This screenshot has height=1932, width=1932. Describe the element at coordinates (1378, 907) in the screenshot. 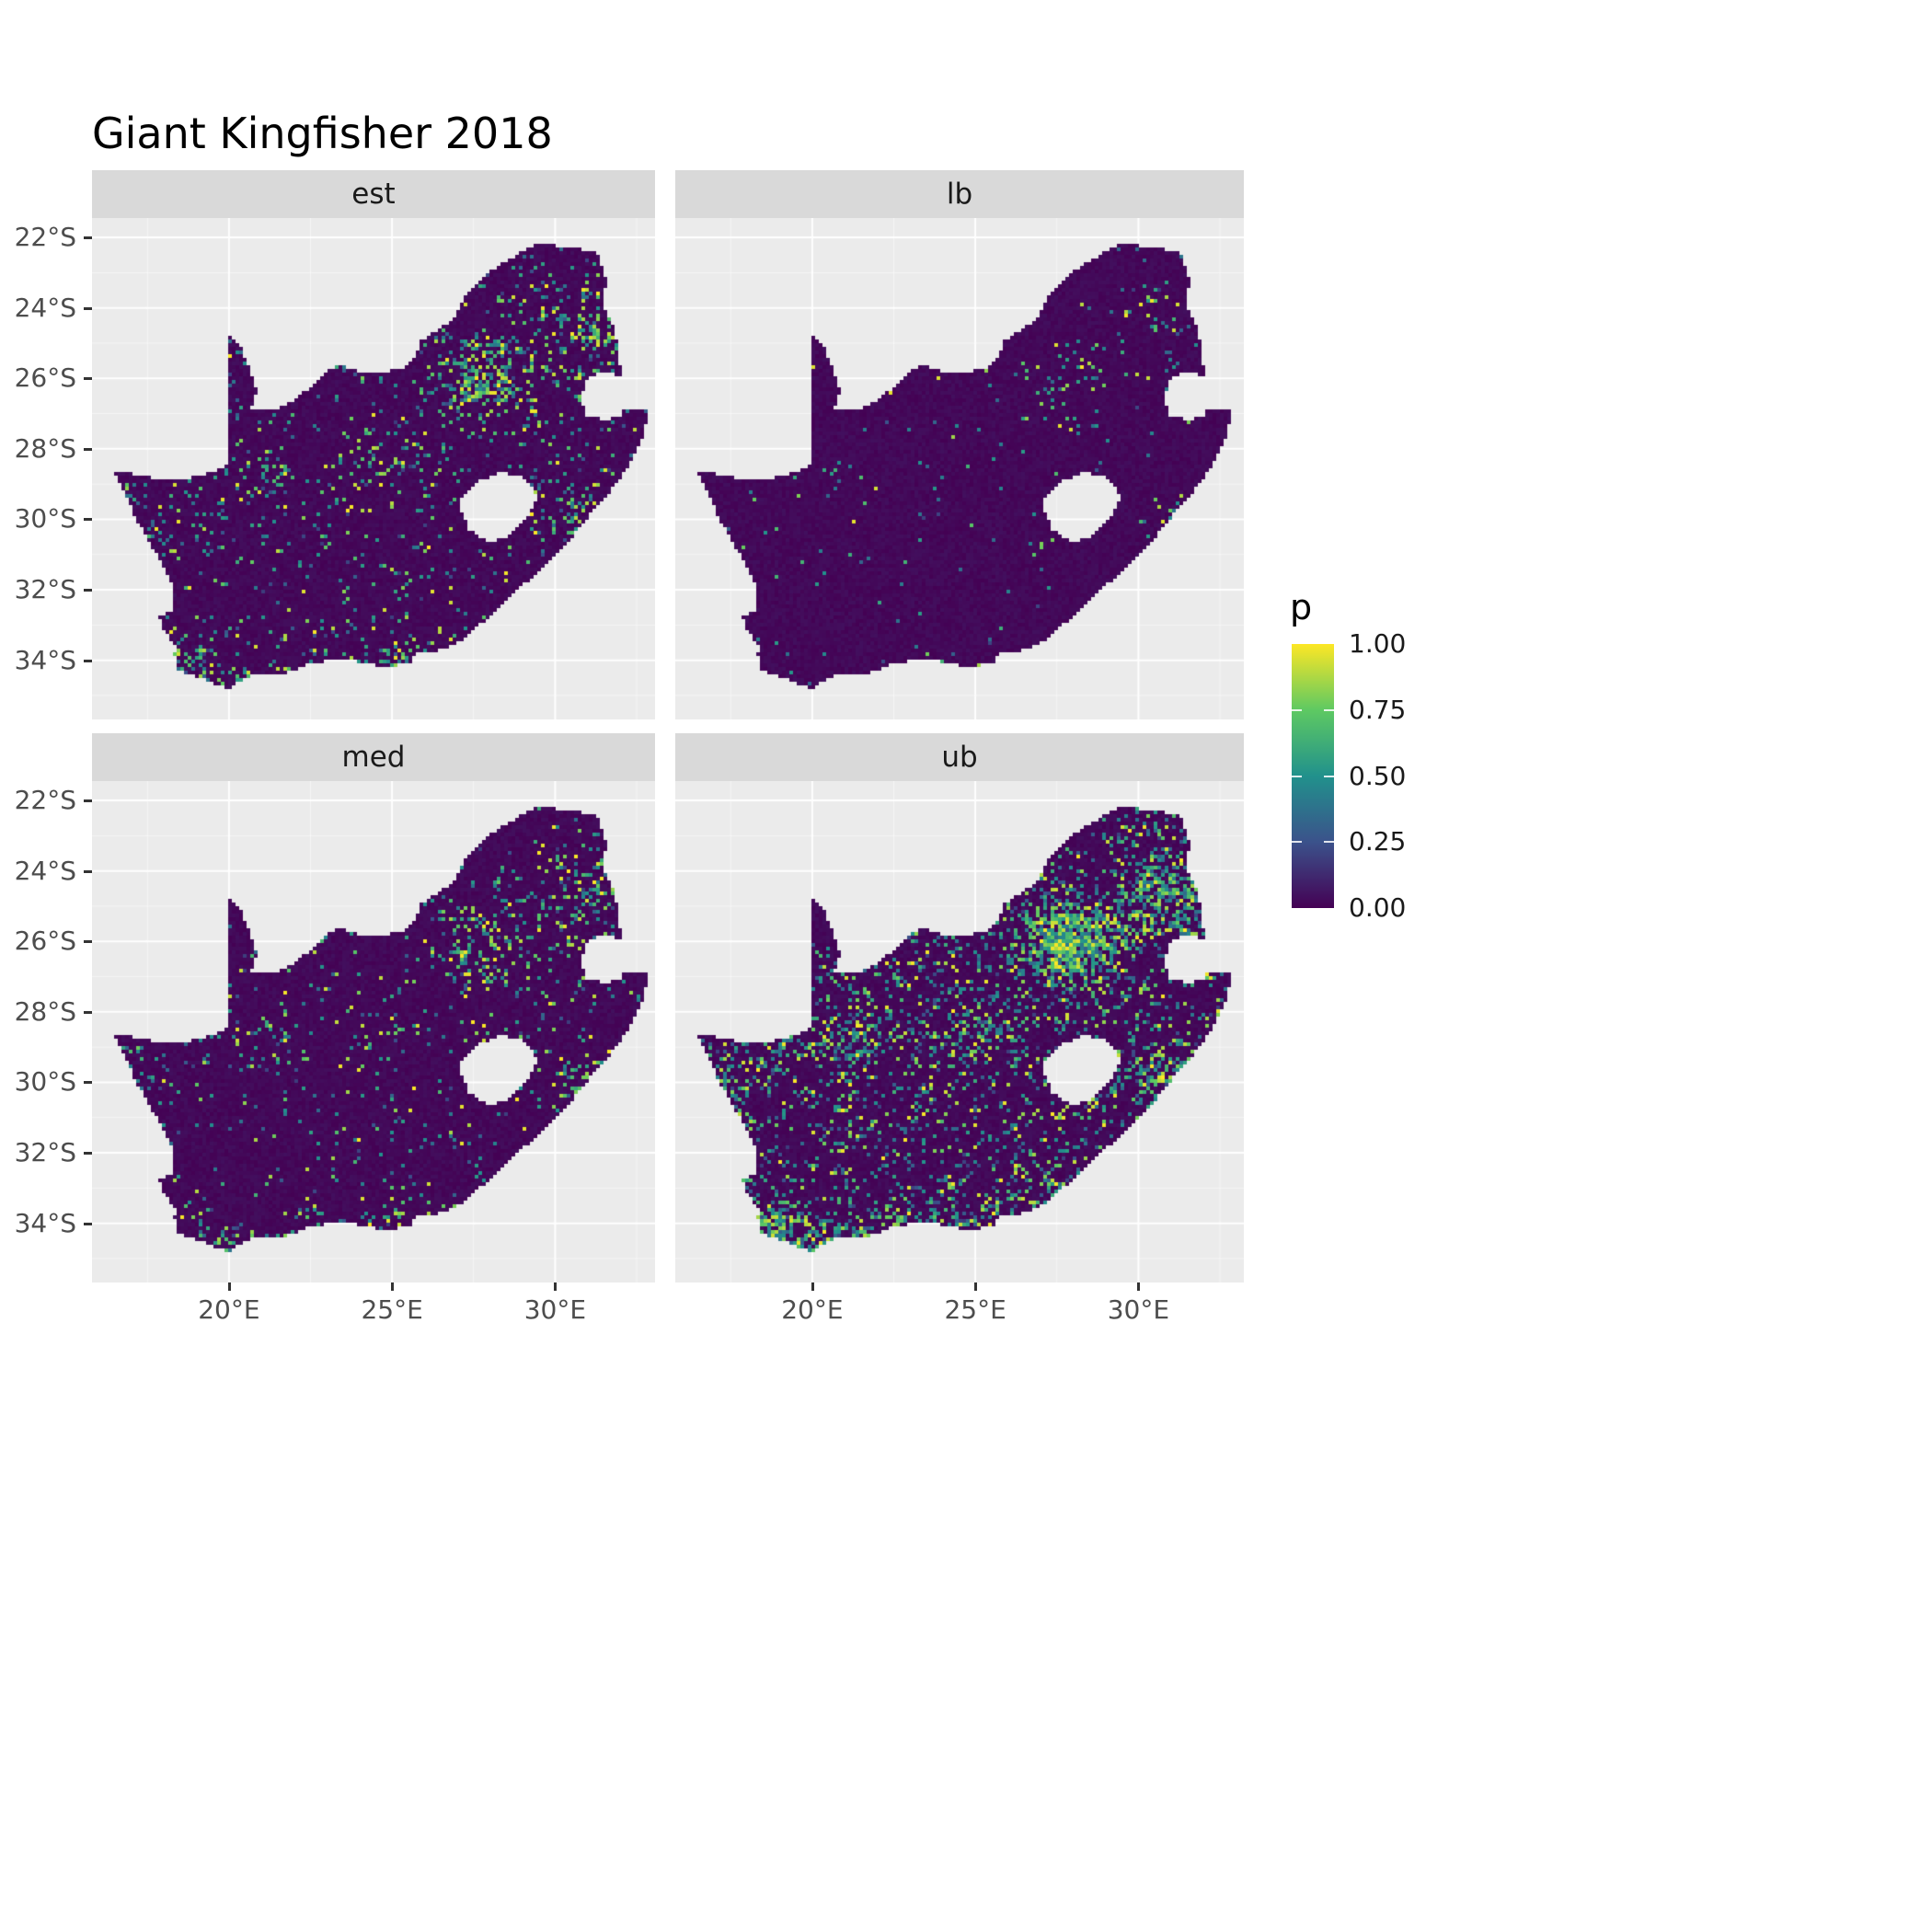

I see `legend-tick-label: 0.00` at that location.